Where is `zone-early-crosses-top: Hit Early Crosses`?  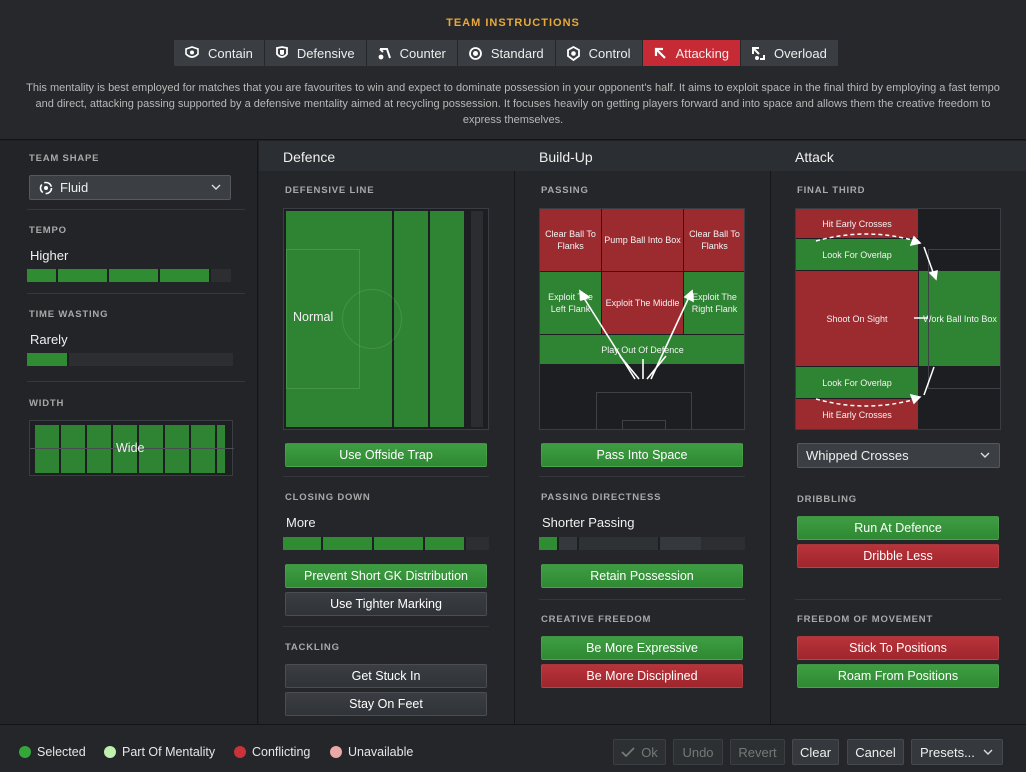
zone-early-crosses-top: Hit Early Crosses is located at coordinates (857, 223).